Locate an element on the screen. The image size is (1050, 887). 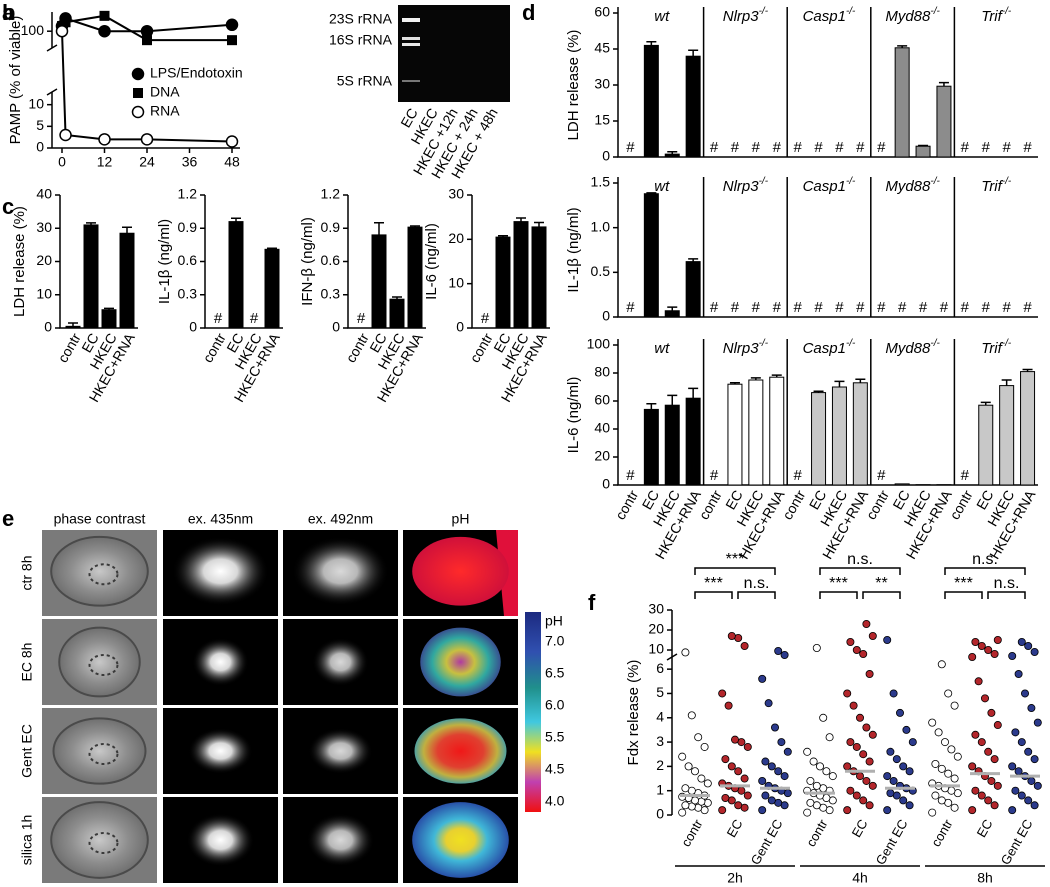
cell-glow is located at coordinates (340, 571).